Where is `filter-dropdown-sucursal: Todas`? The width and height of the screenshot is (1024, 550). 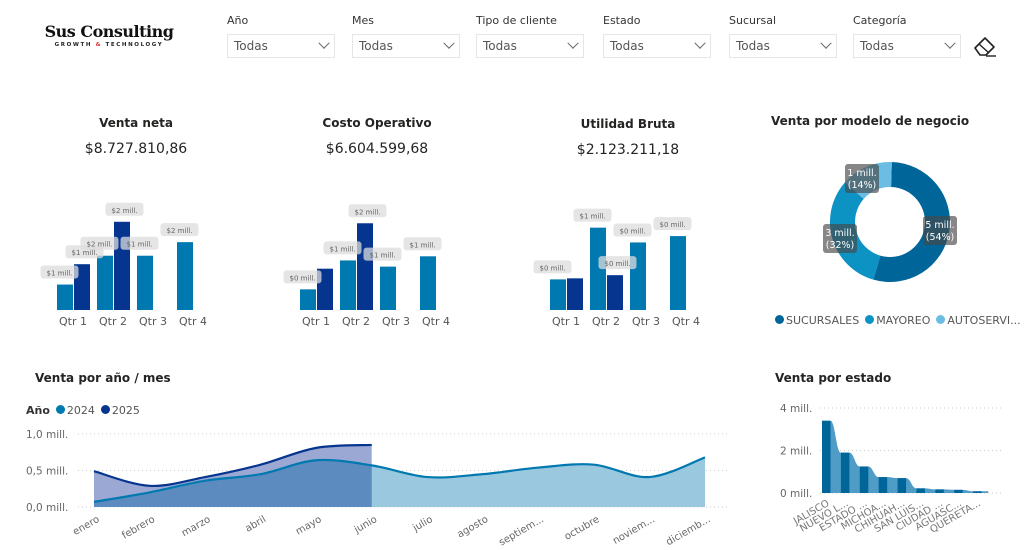
filter-dropdown-sucursal: Todas is located at coordinates (783, 46).